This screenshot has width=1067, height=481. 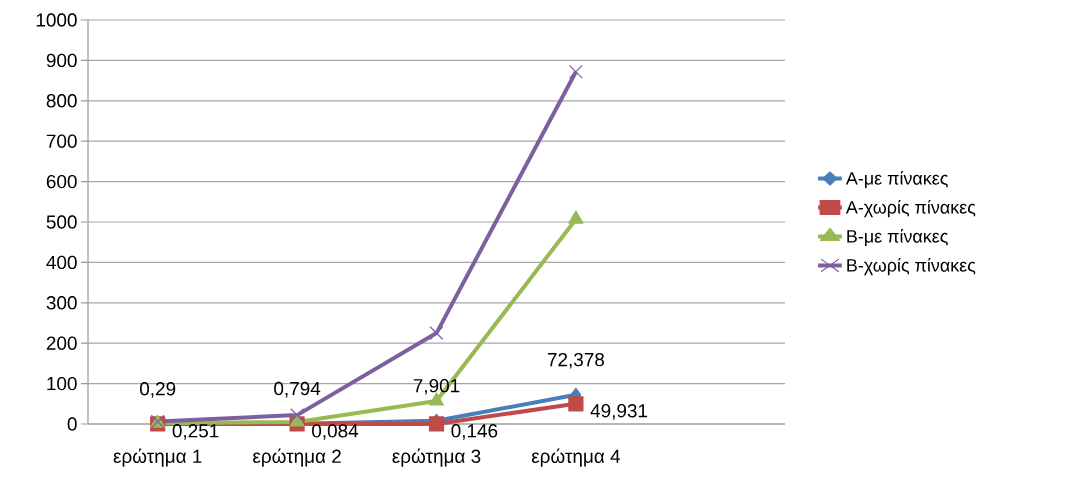 What do you see at coordinates (474, 432) in the screenshot?
I see `data-label: 0,146` at bounding box center [474, 432].